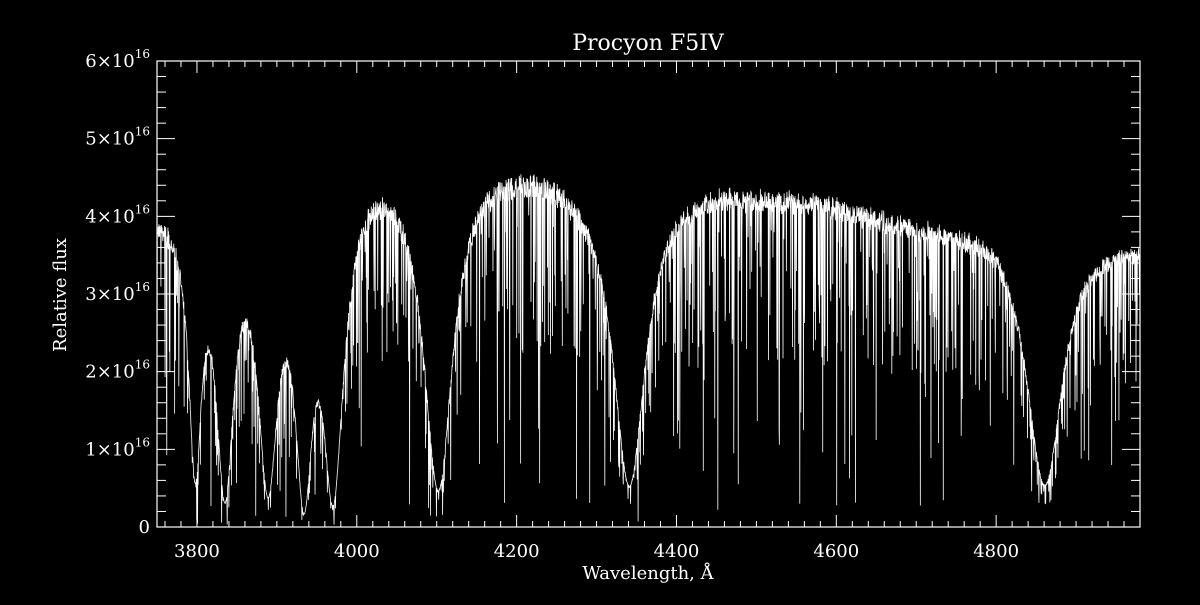 The image size is (1200, 605). Describe the element at coordinates (648, 43) in the screenshot. I see `chart-title: Procyon F5IV` at that location.